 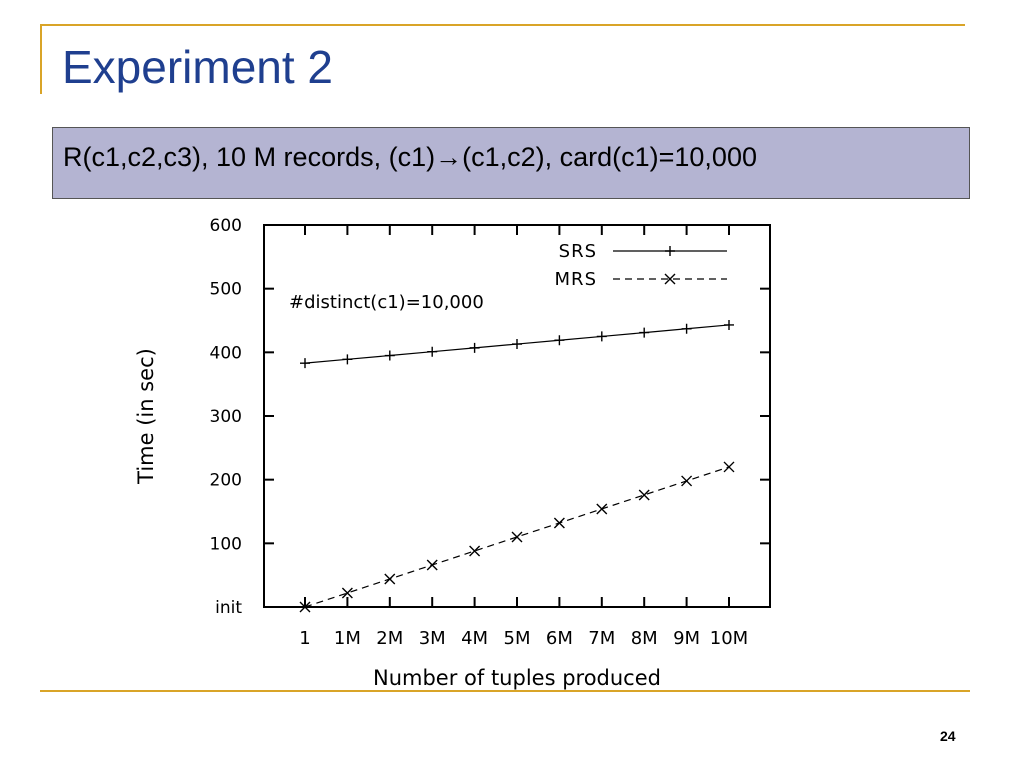 What do you see at coordinates (948, 736) in the screenshot?
I see `page-number: 24` at bounding box center [948, 736].